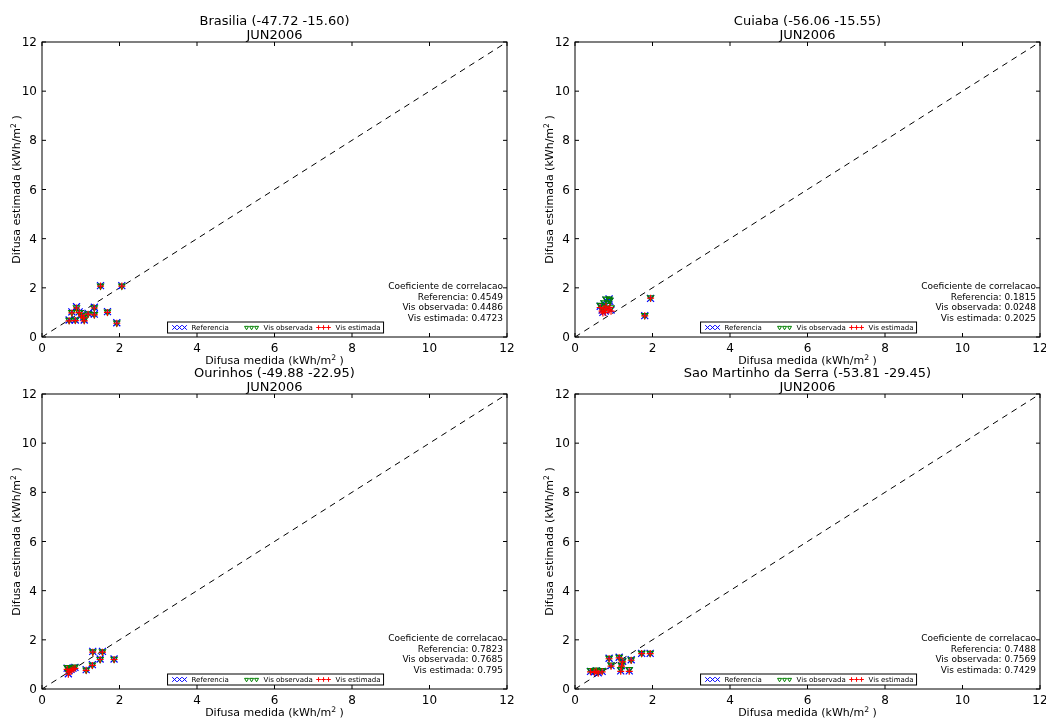 This screenshot has height=725, width=1046. I want to click on annotation: Vis observada: 0.7685, so click(452, 659).